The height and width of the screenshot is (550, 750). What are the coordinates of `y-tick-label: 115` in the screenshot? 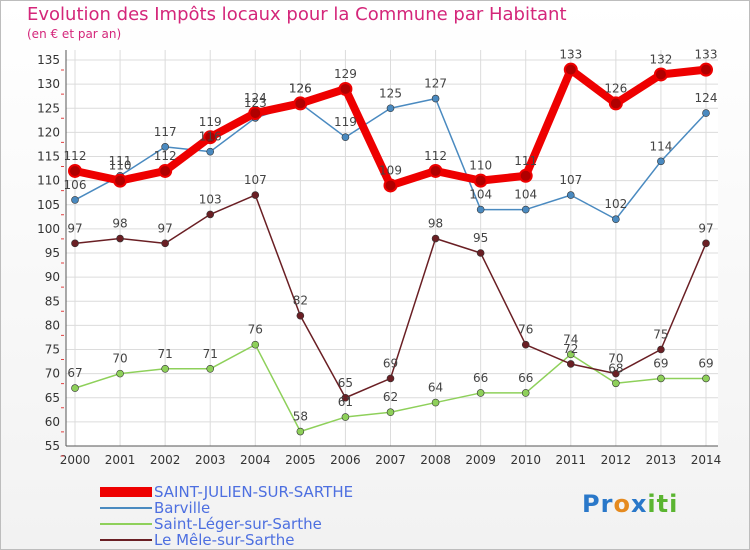 It's located at (48, 157).